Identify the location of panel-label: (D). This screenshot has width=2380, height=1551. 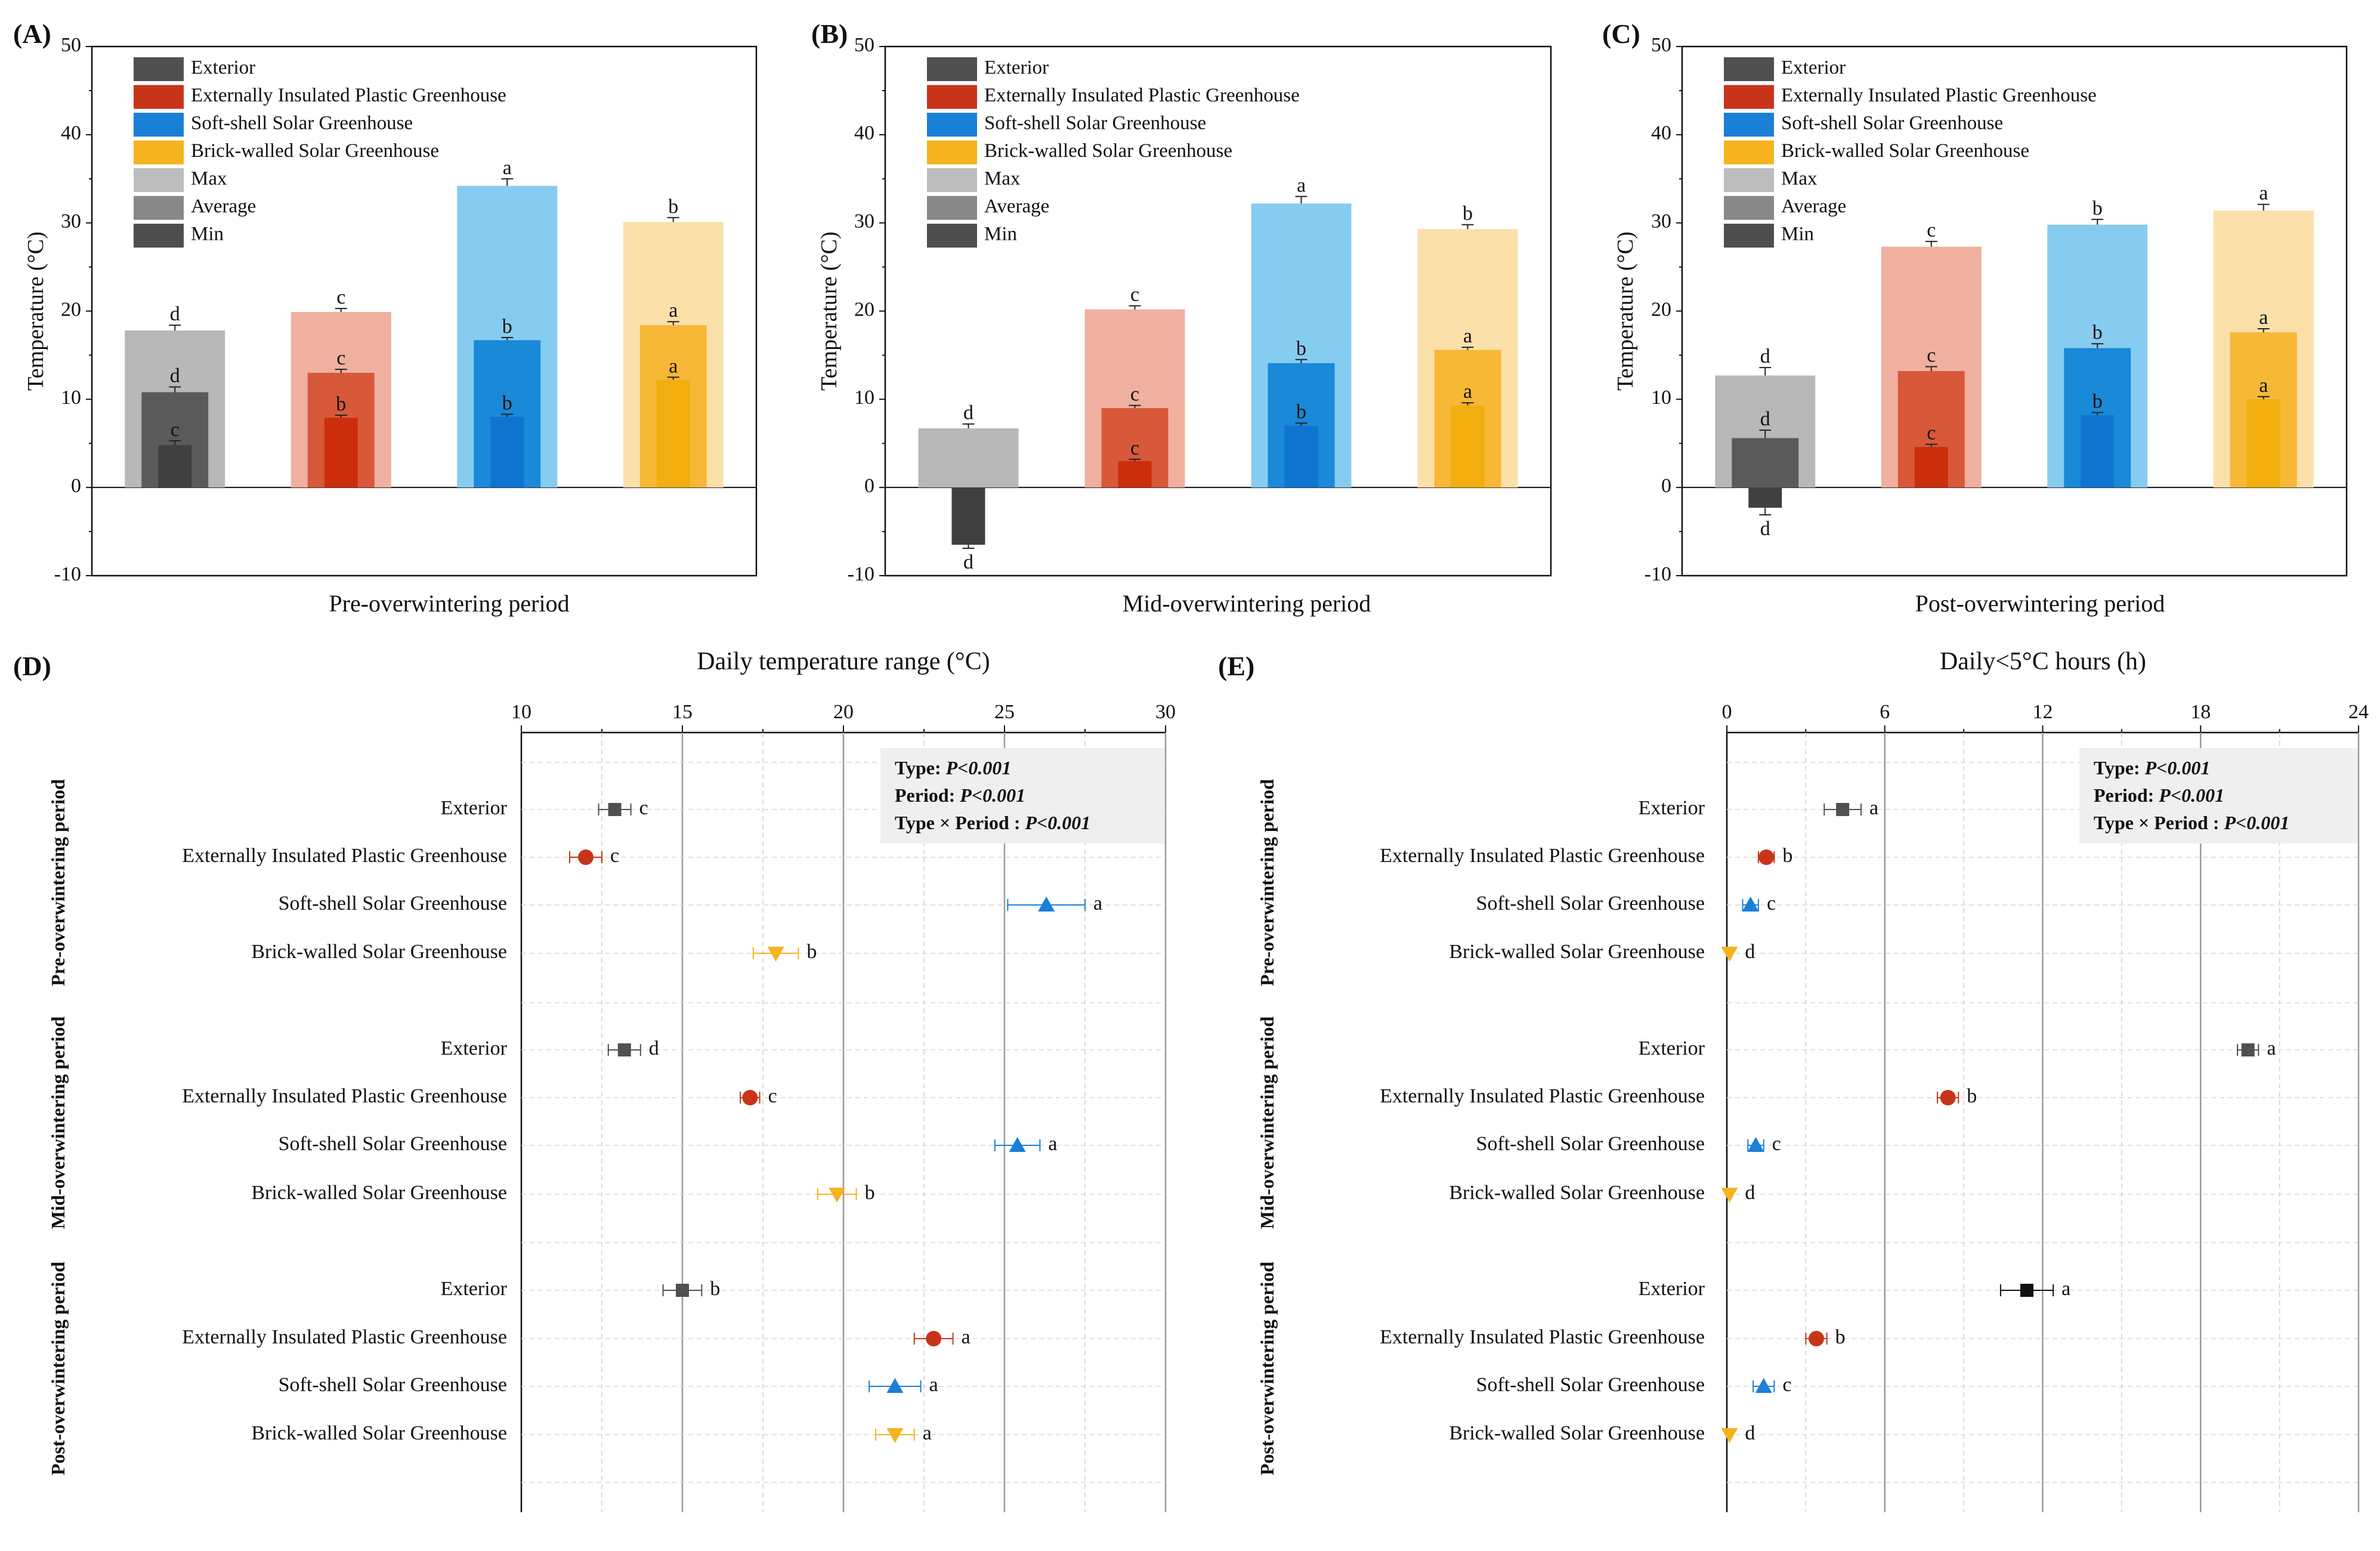
(32, 666).